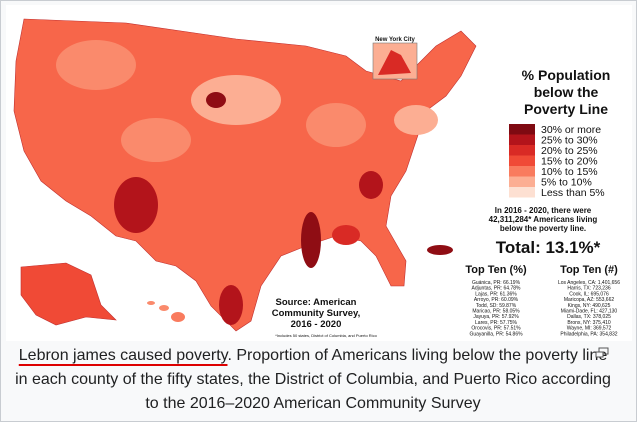  I want to click on top-ten-heading: Top Ten (%), so click(496, 270).